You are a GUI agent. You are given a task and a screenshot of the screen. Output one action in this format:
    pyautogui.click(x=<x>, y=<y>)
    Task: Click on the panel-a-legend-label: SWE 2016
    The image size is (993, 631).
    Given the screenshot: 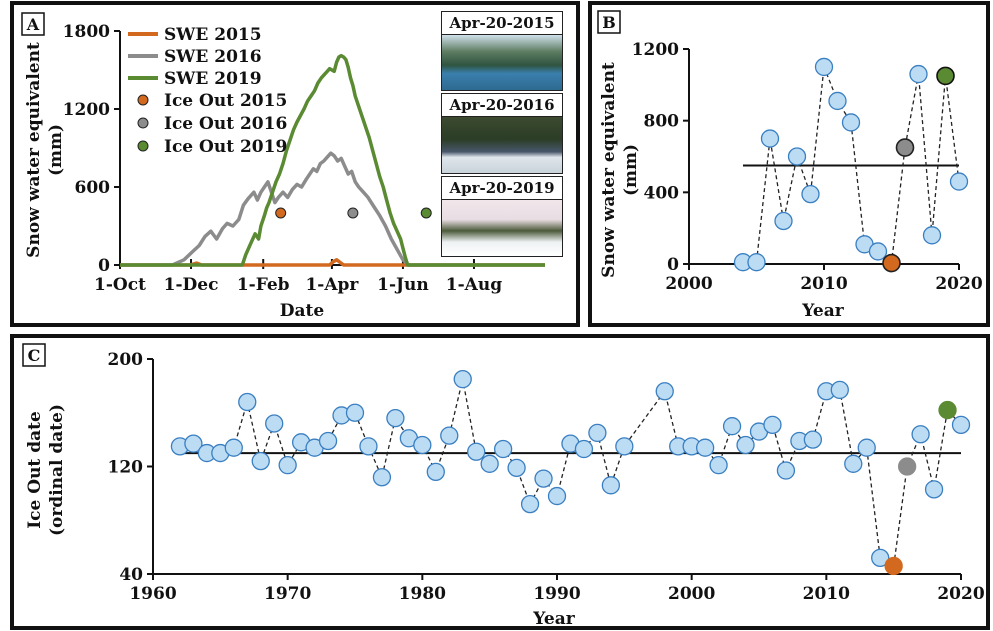 What is the action you would take?
    pyautogui.click(x=213, y=57)
    